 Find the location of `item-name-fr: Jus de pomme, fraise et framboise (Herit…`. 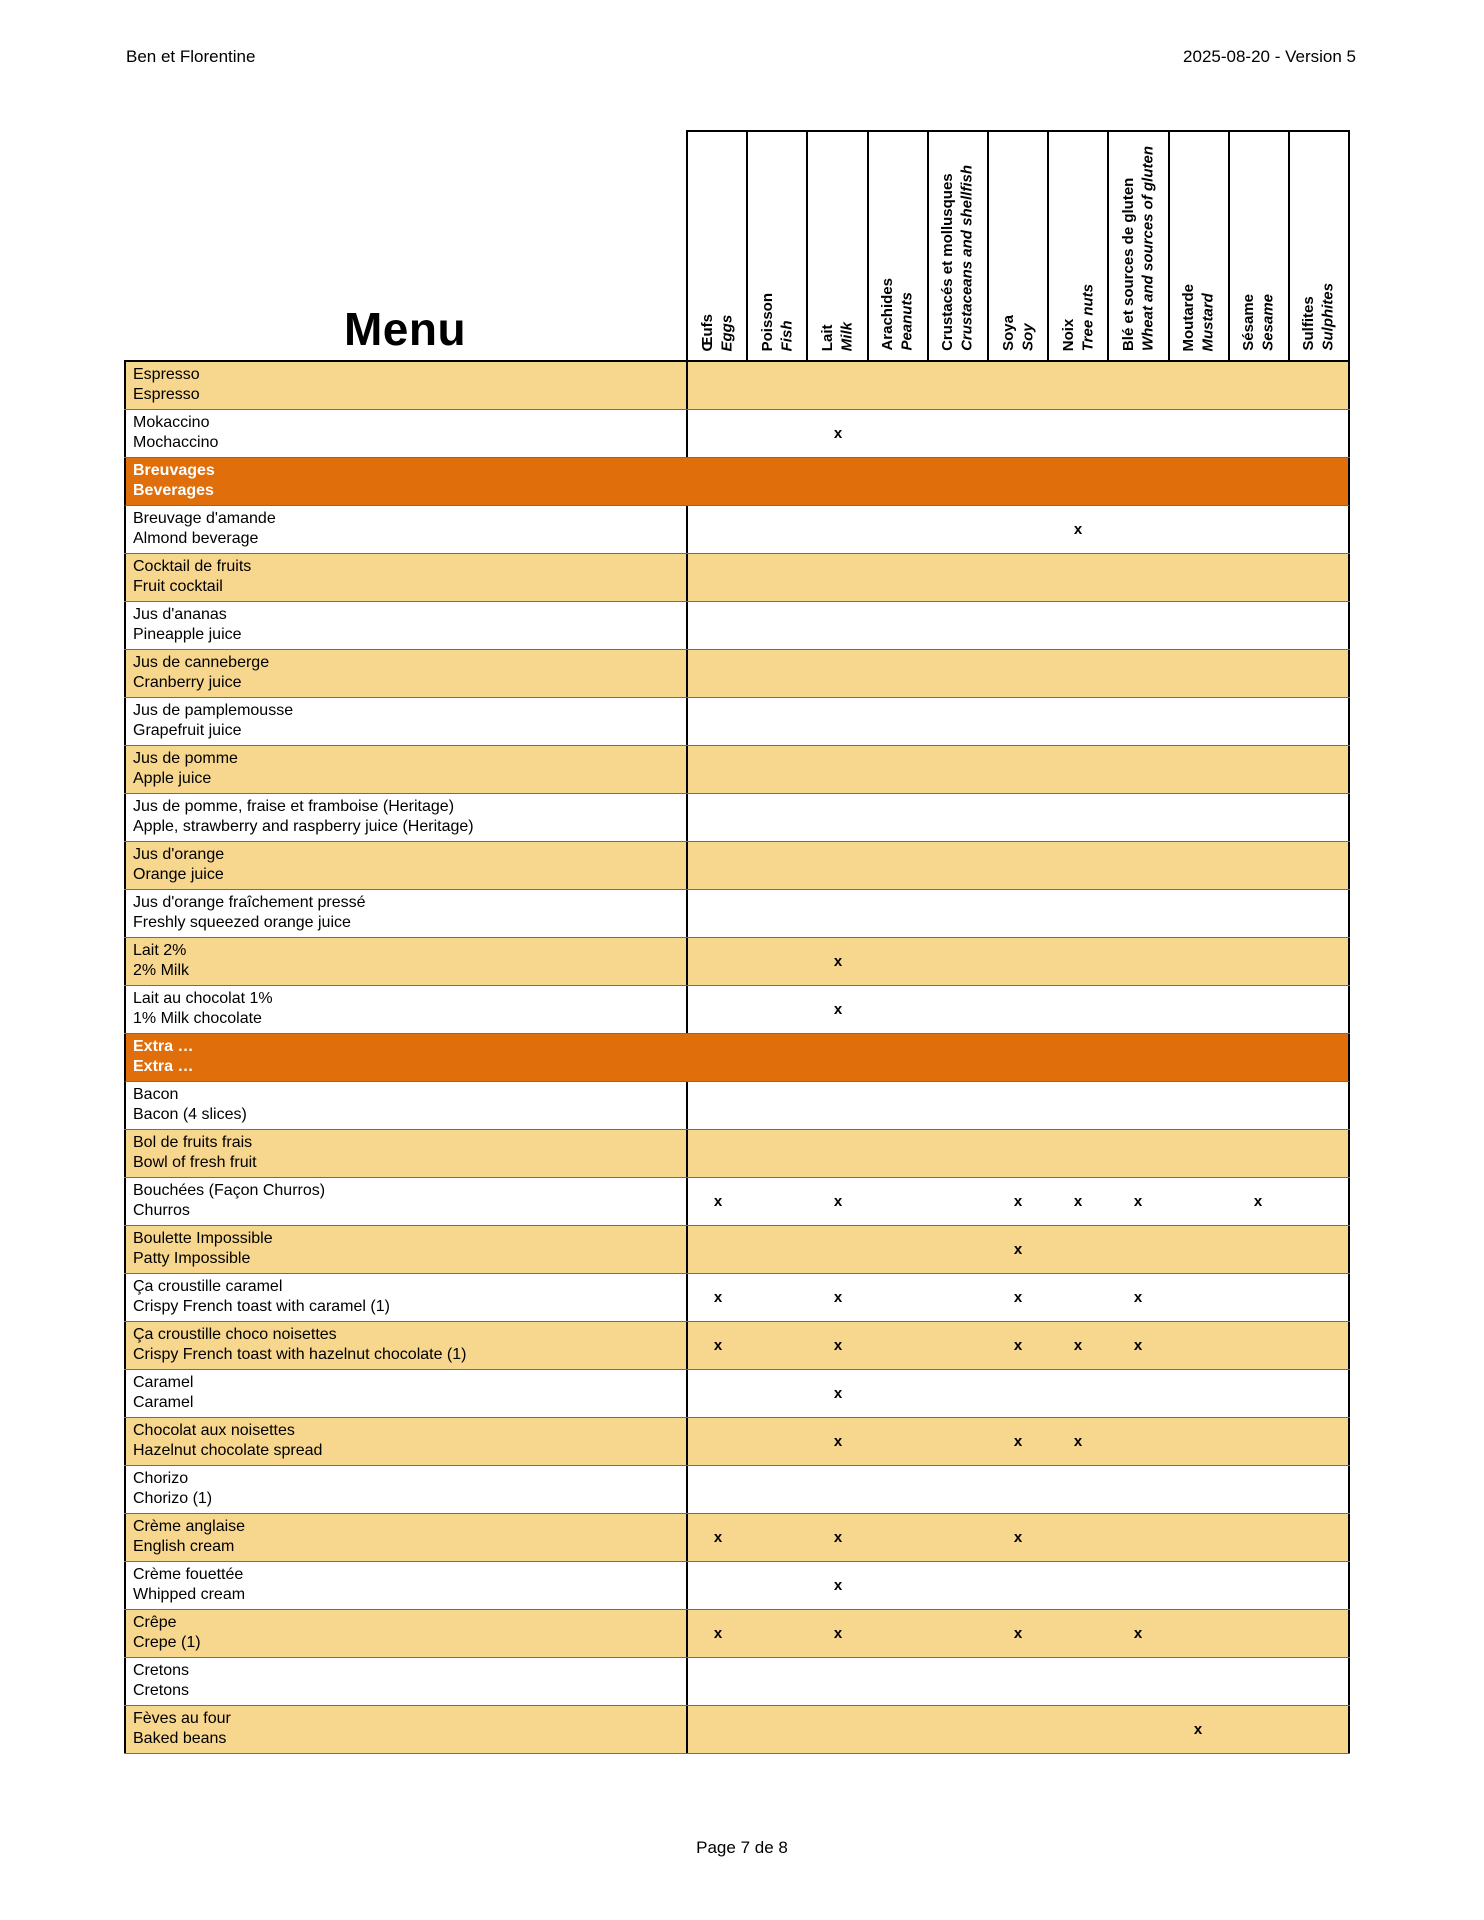

item-name-fr: Jus de pomme, fraise et framboise (Herit… is located at coordinates (294, 806).